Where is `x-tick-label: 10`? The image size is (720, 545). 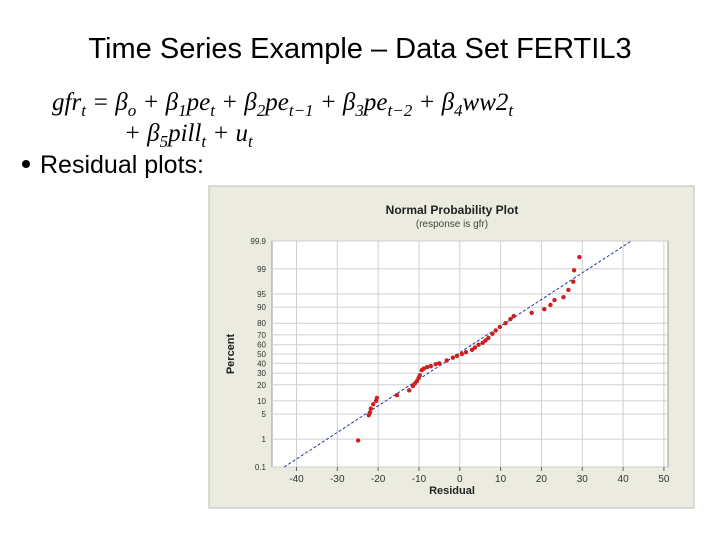
x-tick-label: 10 is located at coordinates (501, 479).